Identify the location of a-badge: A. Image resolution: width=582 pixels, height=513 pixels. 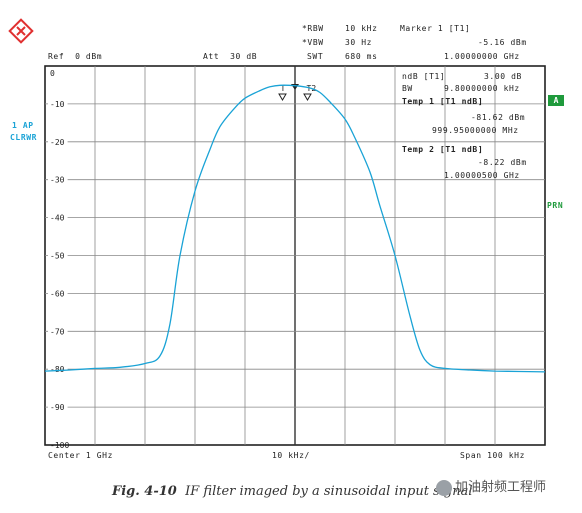
(556, 100).